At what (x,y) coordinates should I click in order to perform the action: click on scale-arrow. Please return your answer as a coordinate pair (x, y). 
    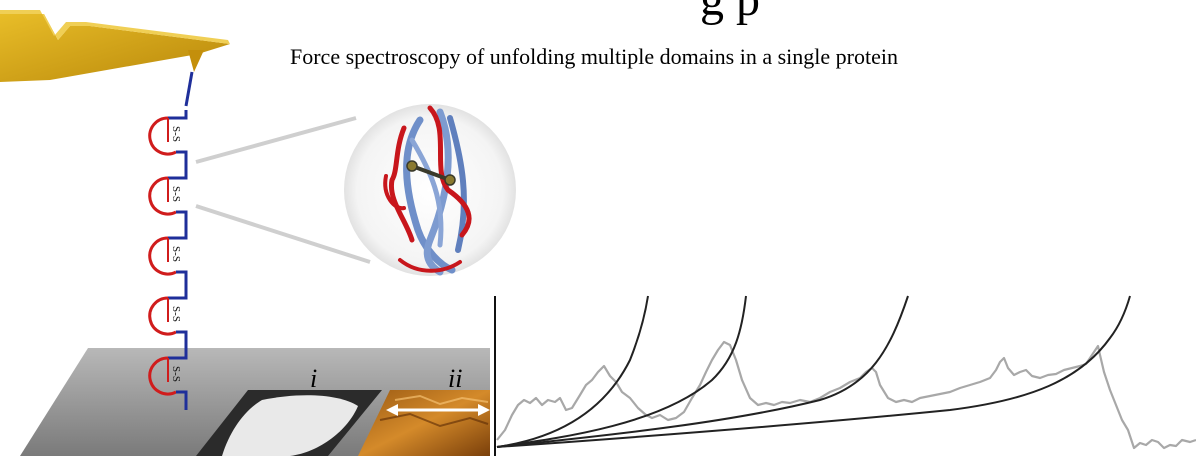
    Looking at the image, I should click on (438, 410).